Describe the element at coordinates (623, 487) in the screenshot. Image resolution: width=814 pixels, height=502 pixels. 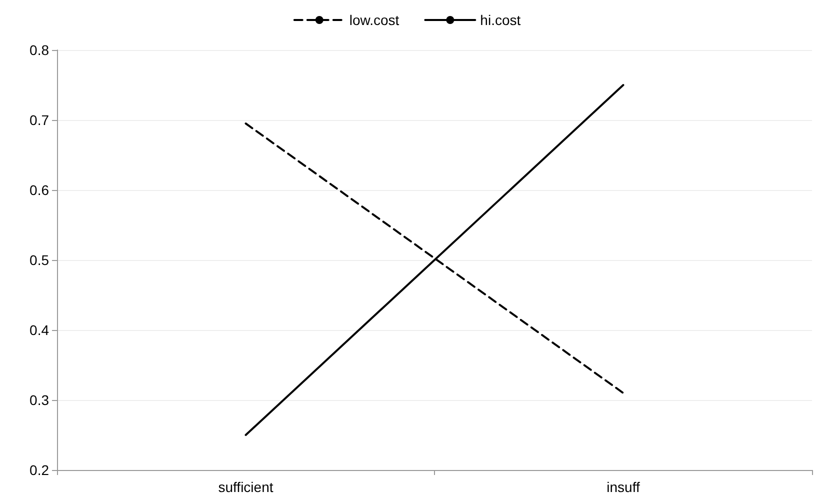
I see `x-tick-label: insuff` at that location.